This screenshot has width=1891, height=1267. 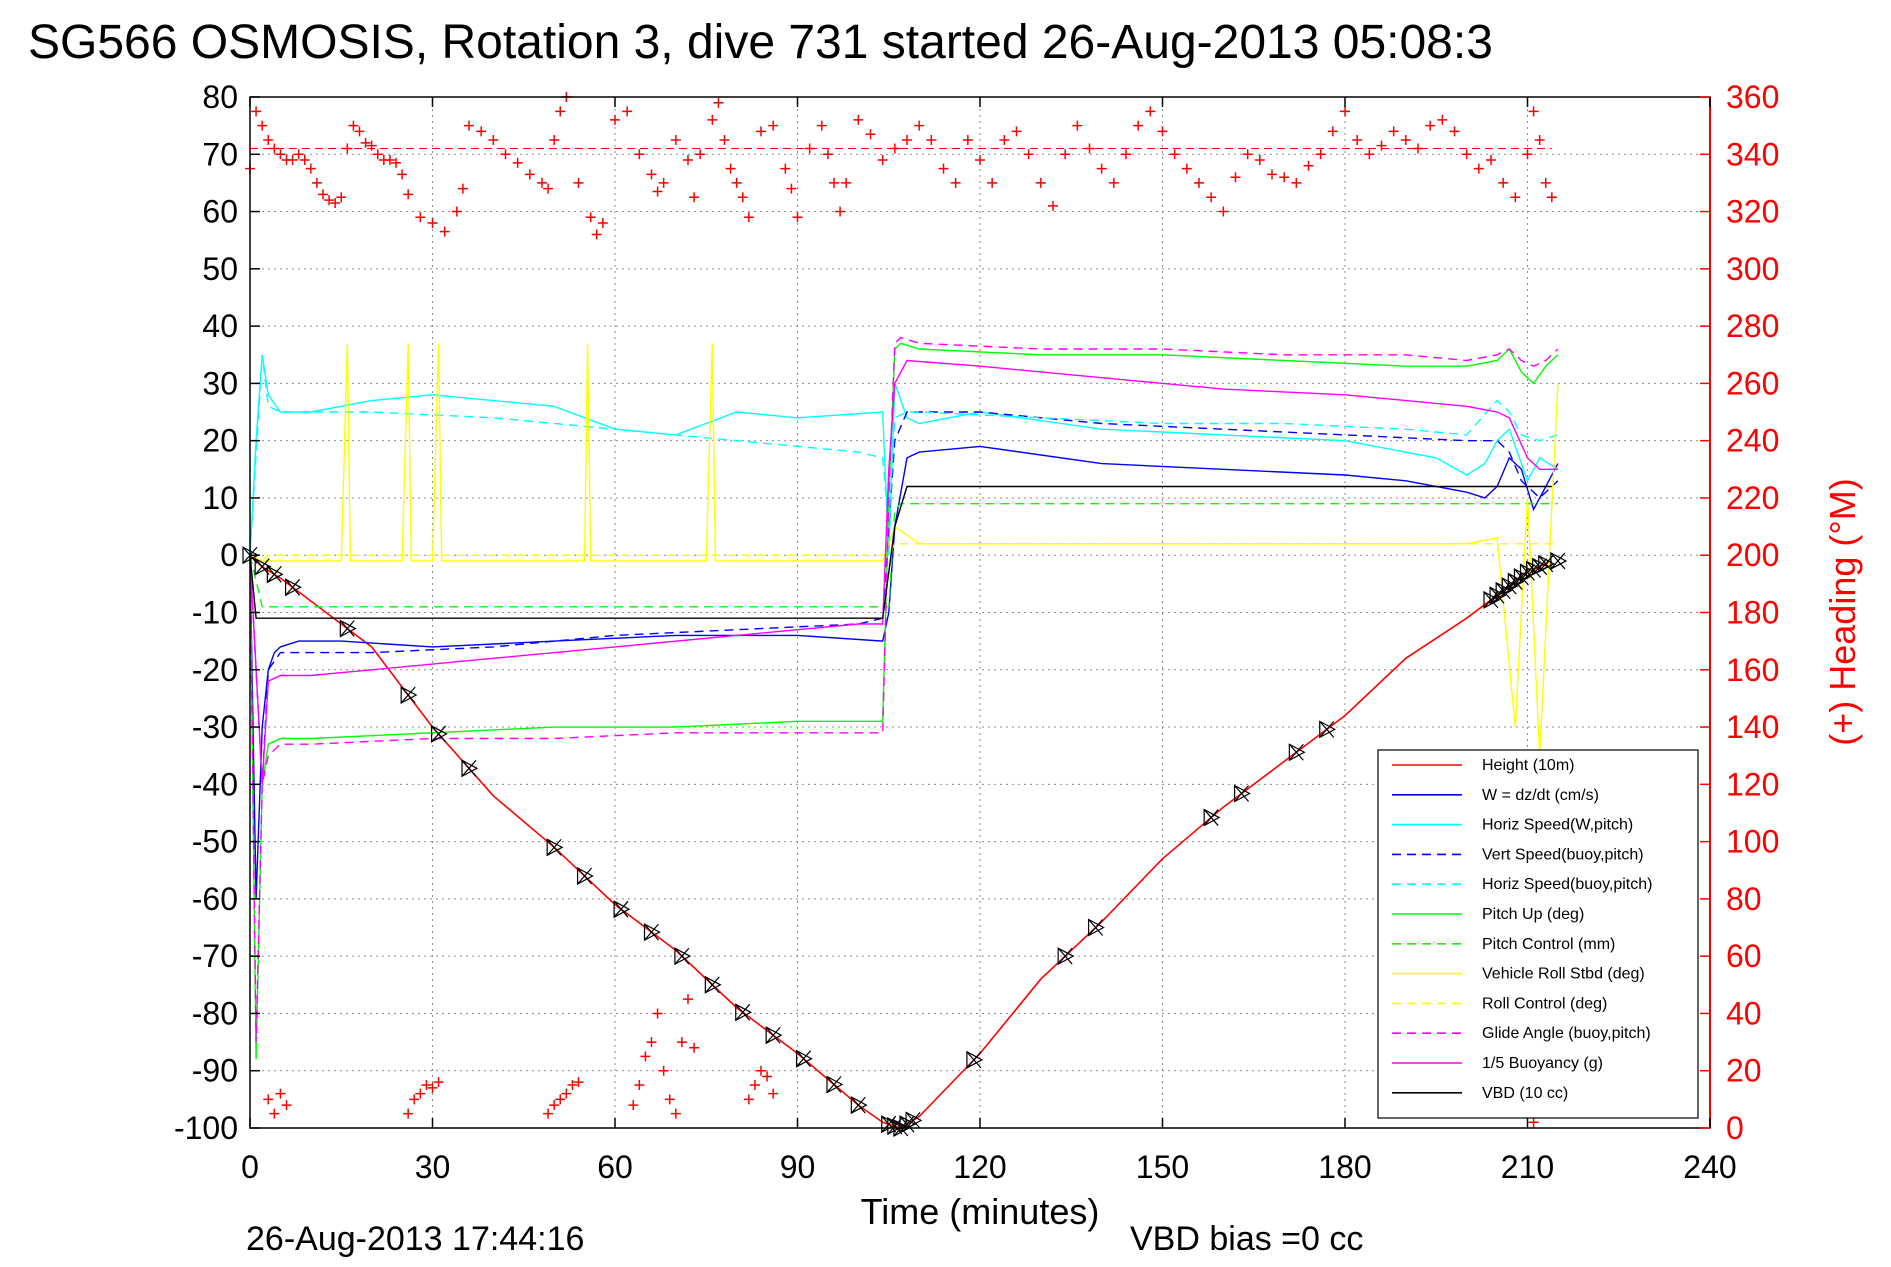 I want to click on y-tick-label: -70, so click(x=215, y=956).